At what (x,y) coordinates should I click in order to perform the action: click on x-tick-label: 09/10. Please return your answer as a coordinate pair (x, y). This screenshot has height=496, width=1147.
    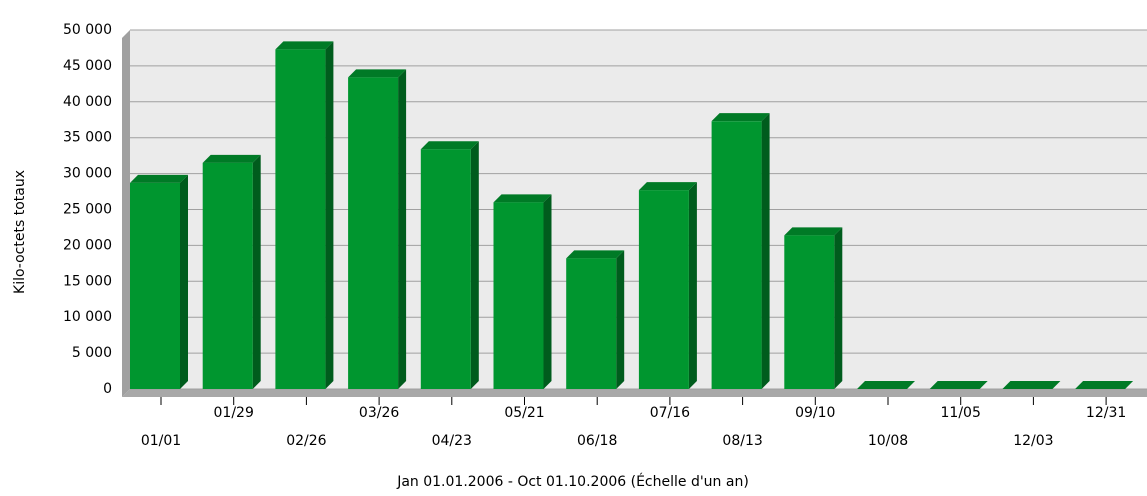
    Looking at the image, I should click on (815, 413).